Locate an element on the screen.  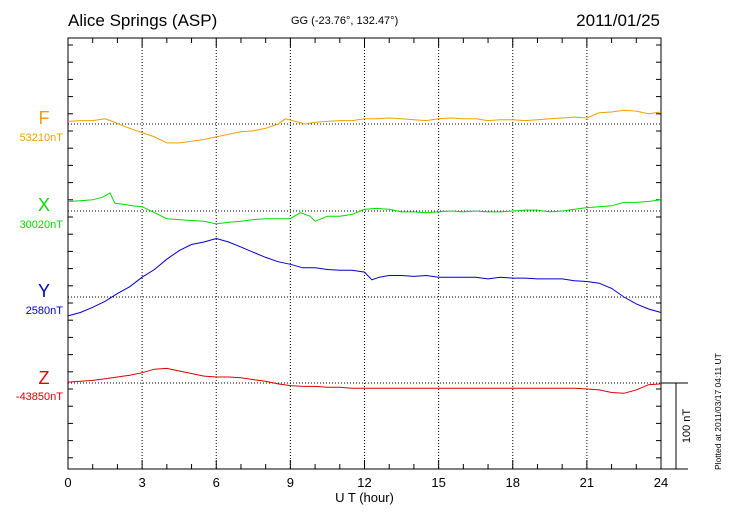
series-line-z is located at coordinates (364, 380).